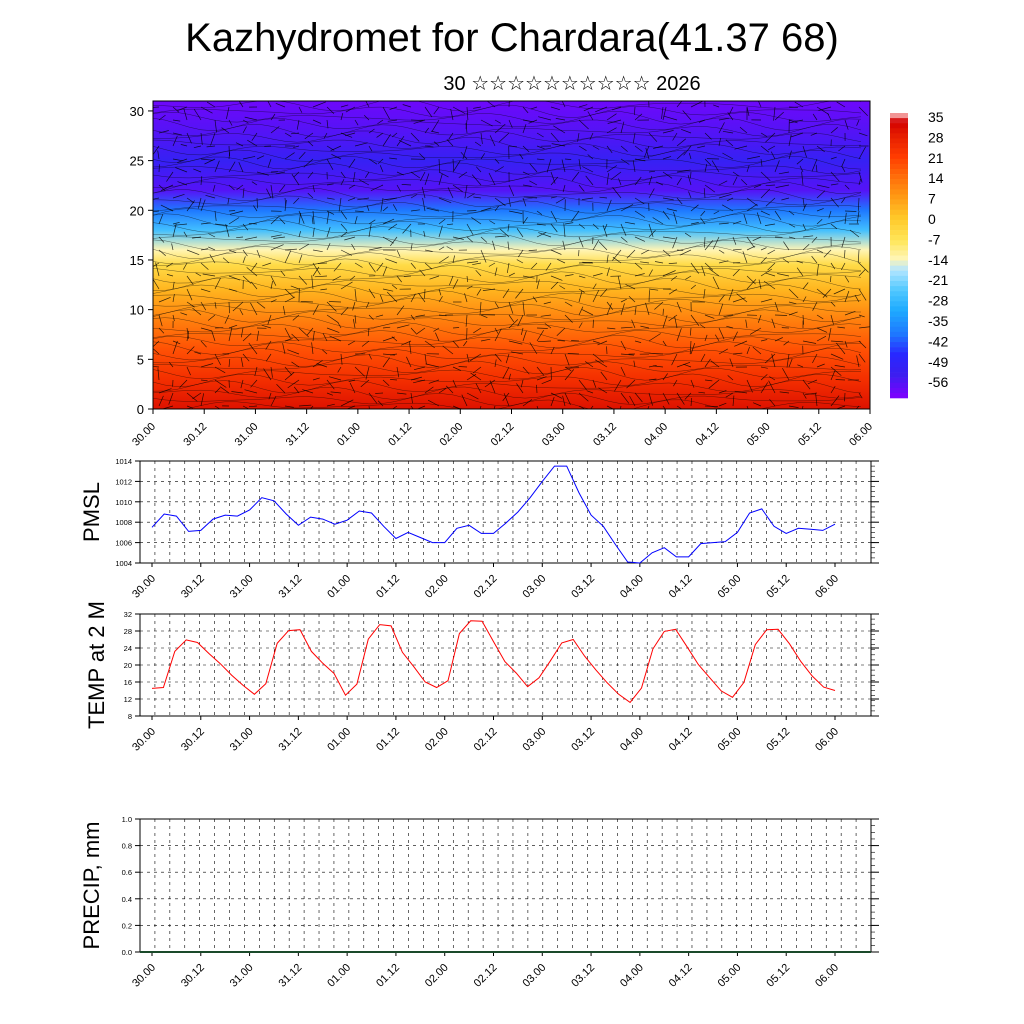  Describe the element at coordinates (339, 587) in the screenshot. I see `xtick-label: 01.00` at that location.